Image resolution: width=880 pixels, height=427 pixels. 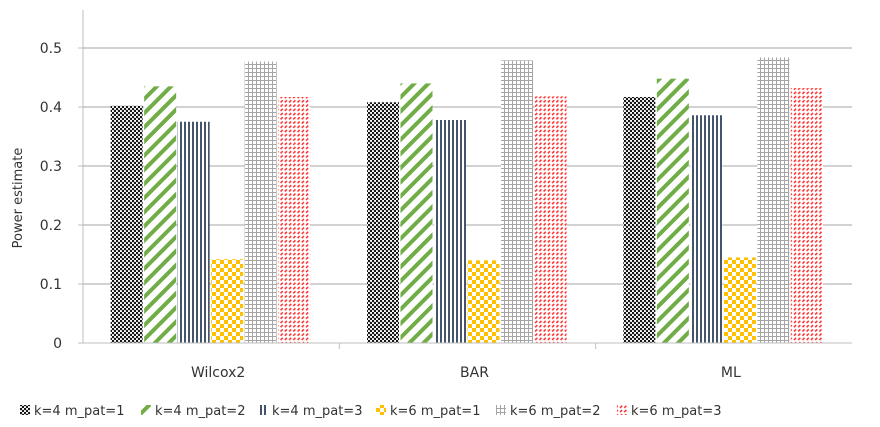 What do you see at coordinates (51, 285) in the screenshot?
I see `y-tick-label: 0.1` at bounding box center [51, 285].